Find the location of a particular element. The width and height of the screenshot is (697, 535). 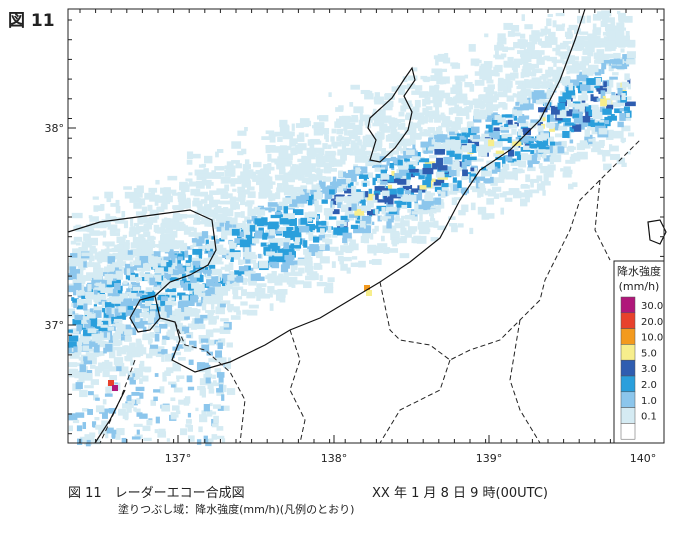

legend-unit: (mm/h) is located at coordinates (639, 286).